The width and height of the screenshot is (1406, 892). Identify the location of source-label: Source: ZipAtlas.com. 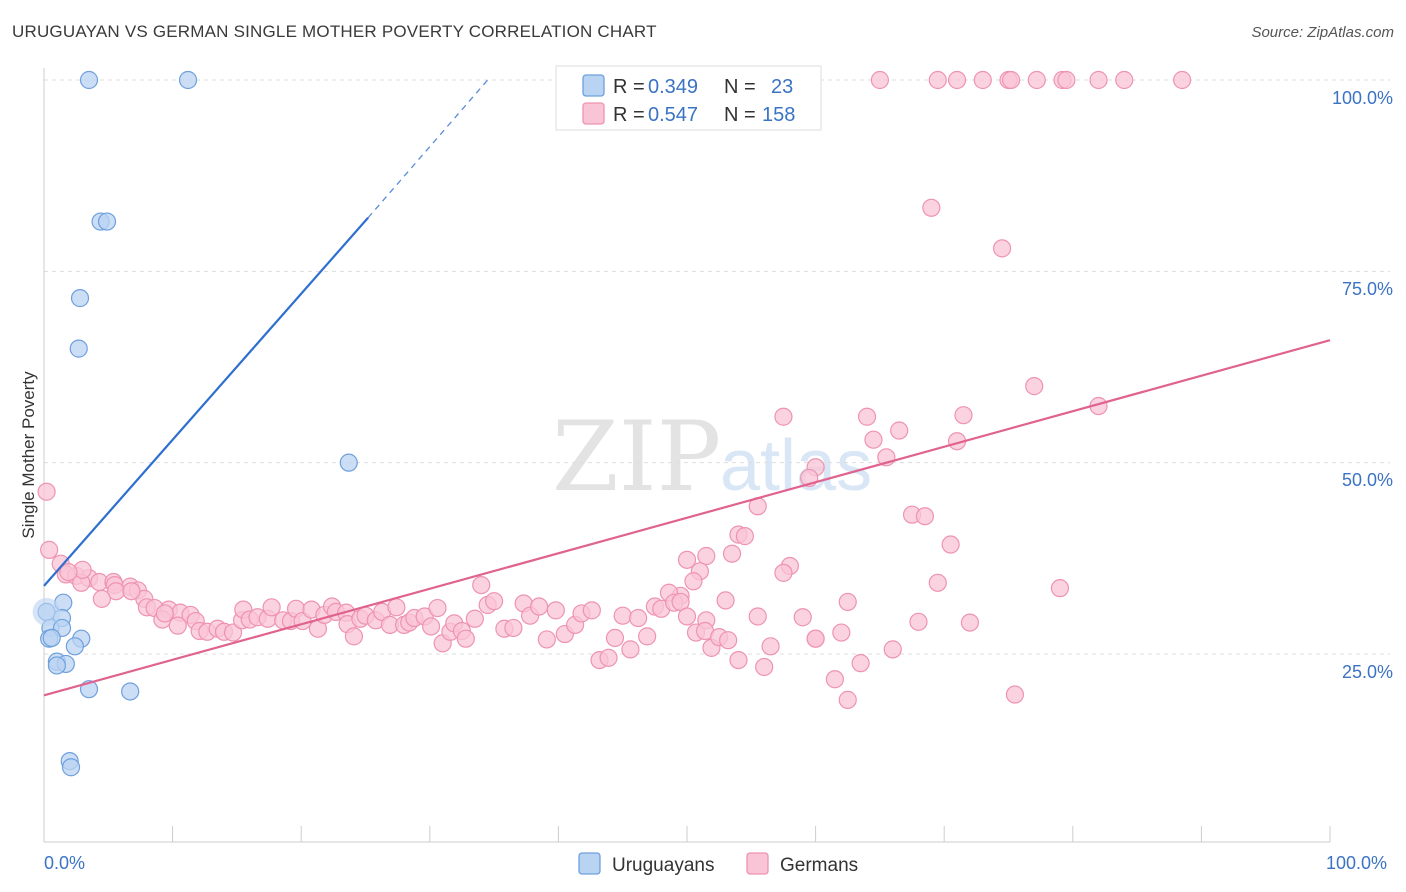
(1322, 32).